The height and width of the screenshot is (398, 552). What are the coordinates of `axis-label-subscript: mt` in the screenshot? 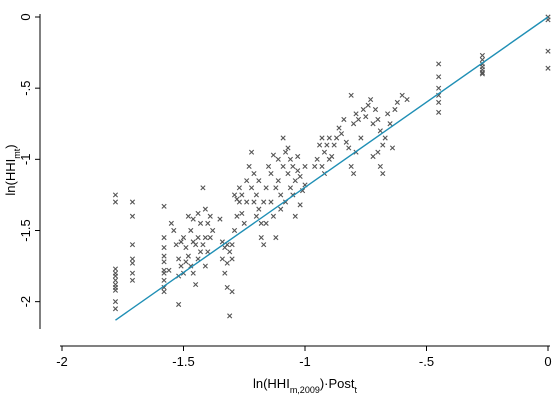 It's located at (17, 153).